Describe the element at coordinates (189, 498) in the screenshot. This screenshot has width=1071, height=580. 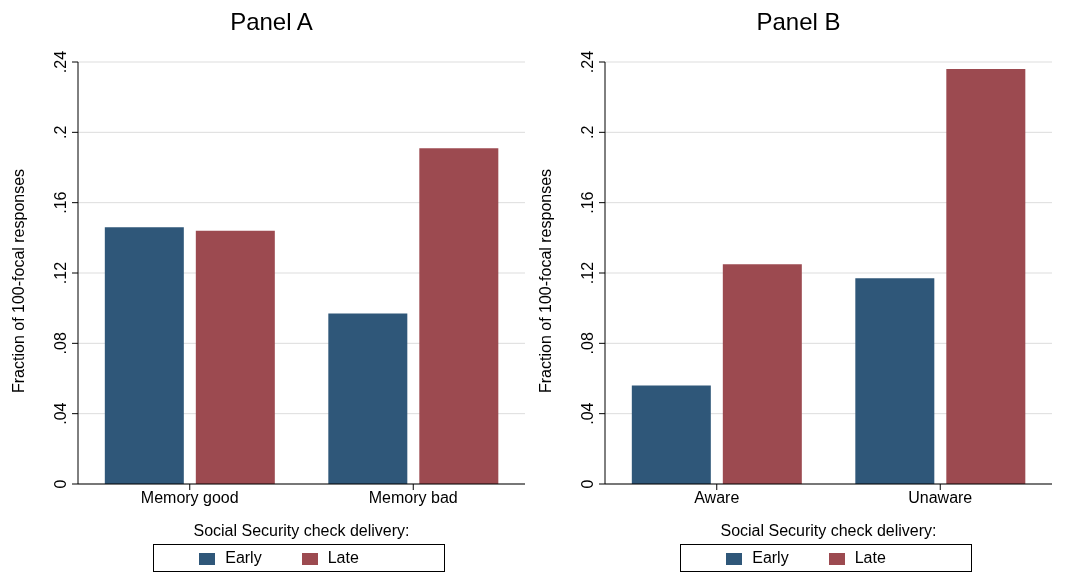
I see `x-tick-label: Memory good` at that location.